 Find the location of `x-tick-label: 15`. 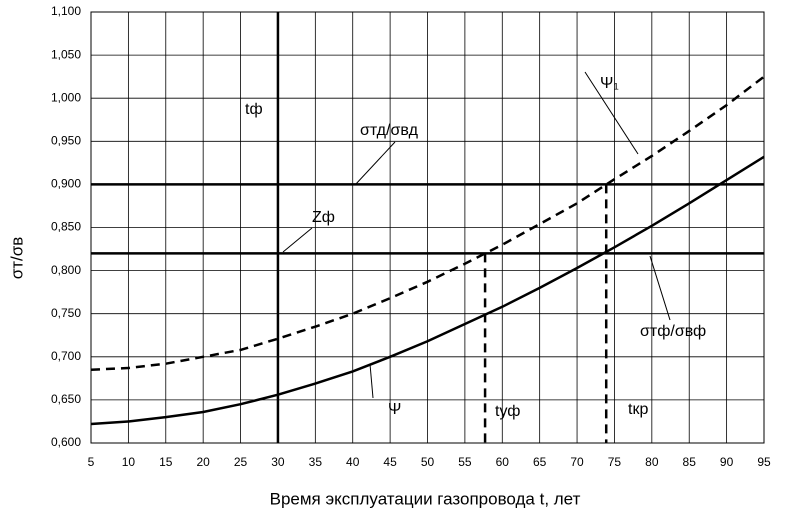

x-tick-label: 15 is located at coordinates (166, 462).